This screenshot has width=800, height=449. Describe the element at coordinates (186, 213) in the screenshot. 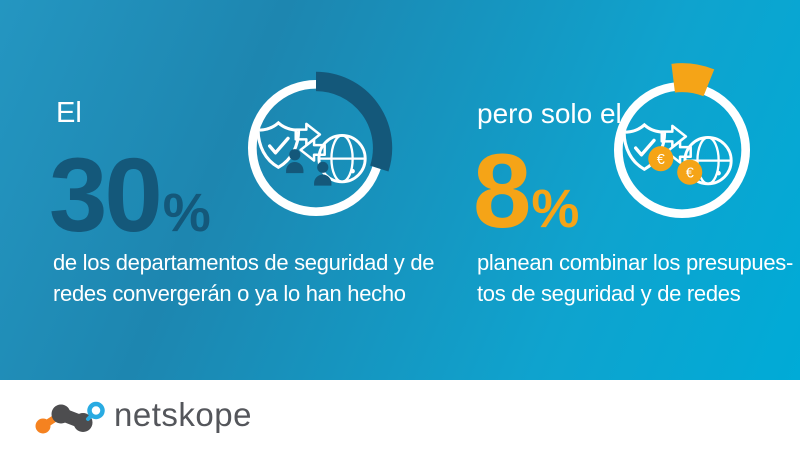

I see `left-stat-percent-sign: %` at that location.